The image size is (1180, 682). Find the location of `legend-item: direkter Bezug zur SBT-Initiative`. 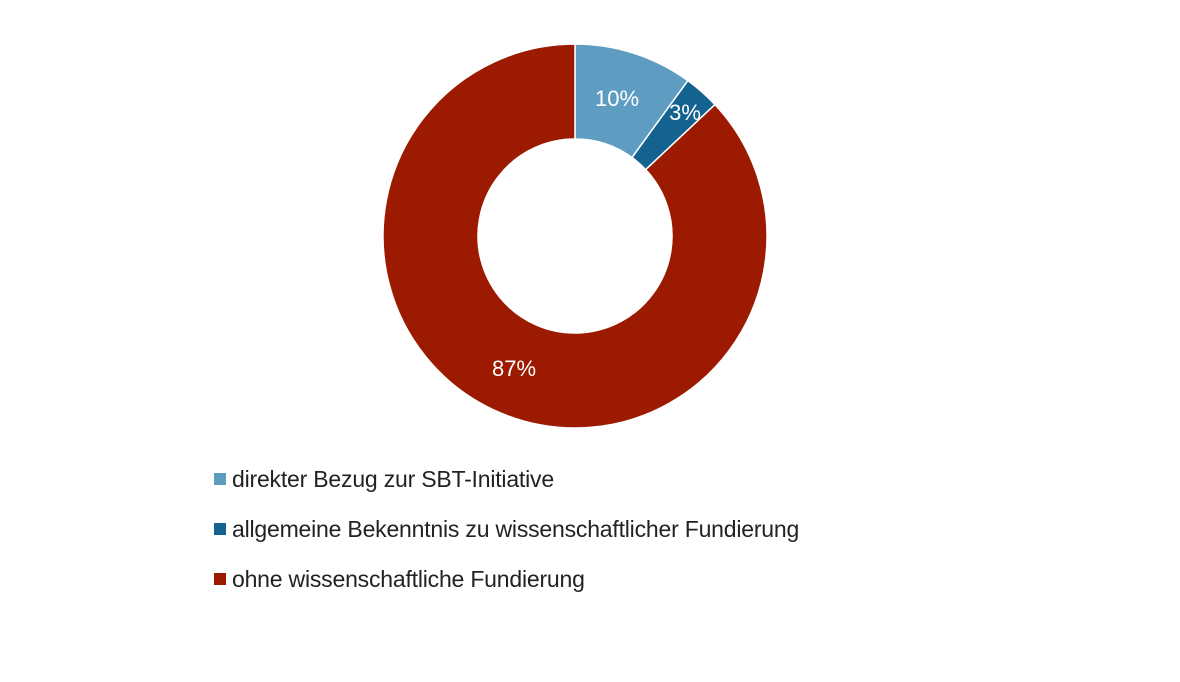

legend-item: direkter Bezug zur SBT-Initiative is located at coordinates (506, 479).